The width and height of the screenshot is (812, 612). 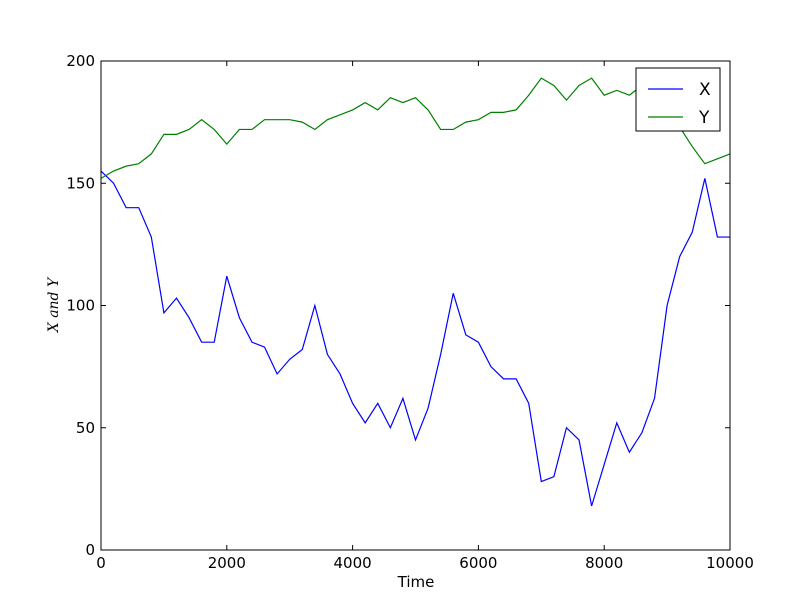 What do you see at coordinates (478, 563) in the screenshot?
I see `x-tick-label: 6000` at bounding box center [478, 563].